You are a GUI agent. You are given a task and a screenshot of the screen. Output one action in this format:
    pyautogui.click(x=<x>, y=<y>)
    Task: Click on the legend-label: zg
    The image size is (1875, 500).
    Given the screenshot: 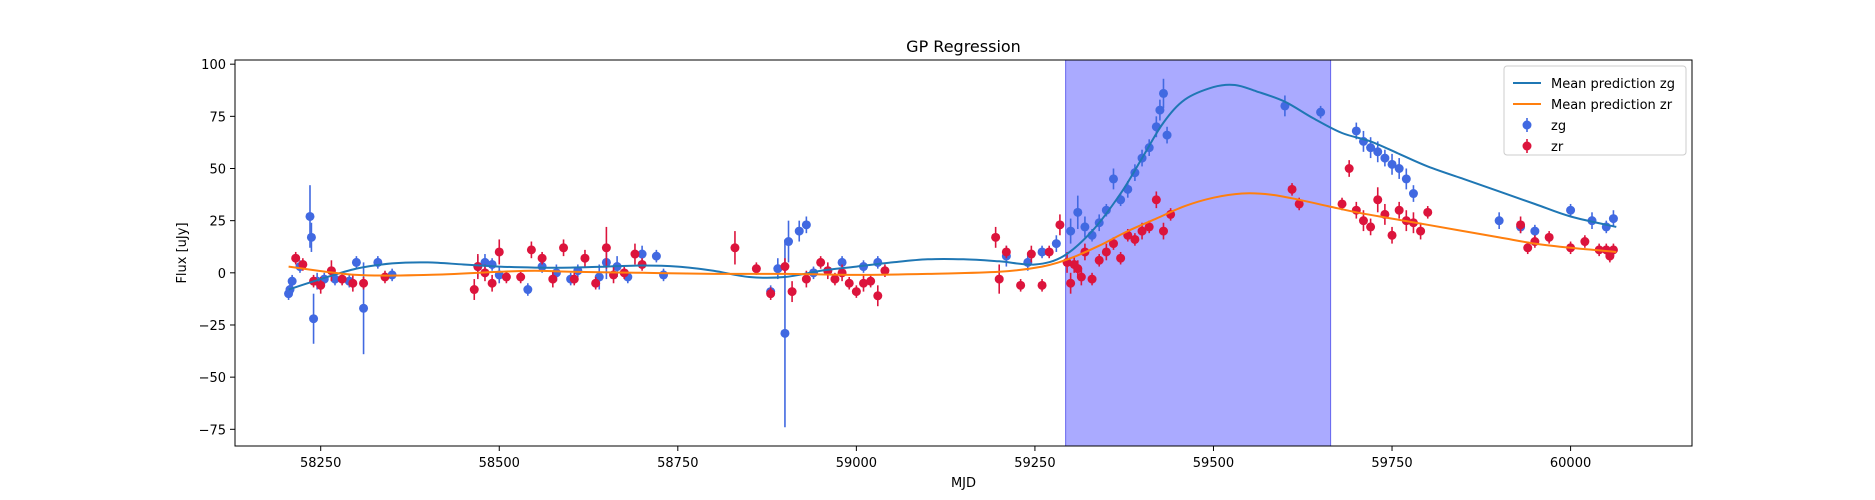 What is the action you would take?
    pyautogui.click(x=1558, y=126)
    